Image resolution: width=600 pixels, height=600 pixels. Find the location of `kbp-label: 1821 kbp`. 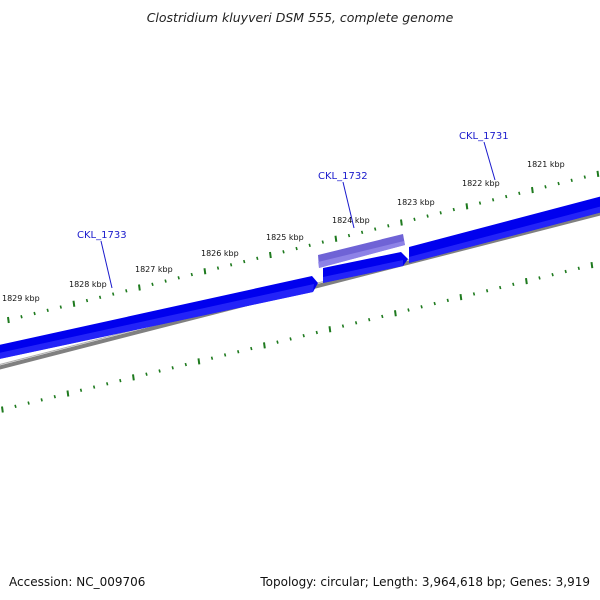

kbp-label: 1821 kbp is located at coordinates (546, 164).